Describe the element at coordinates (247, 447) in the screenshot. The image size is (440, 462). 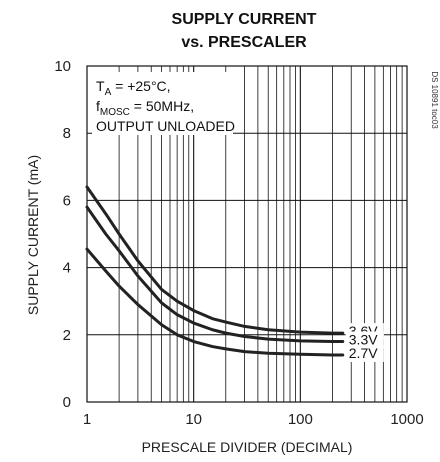
I see `x-axis-label: PRESCALE DIVIDER (DECIMAL)` at that location.